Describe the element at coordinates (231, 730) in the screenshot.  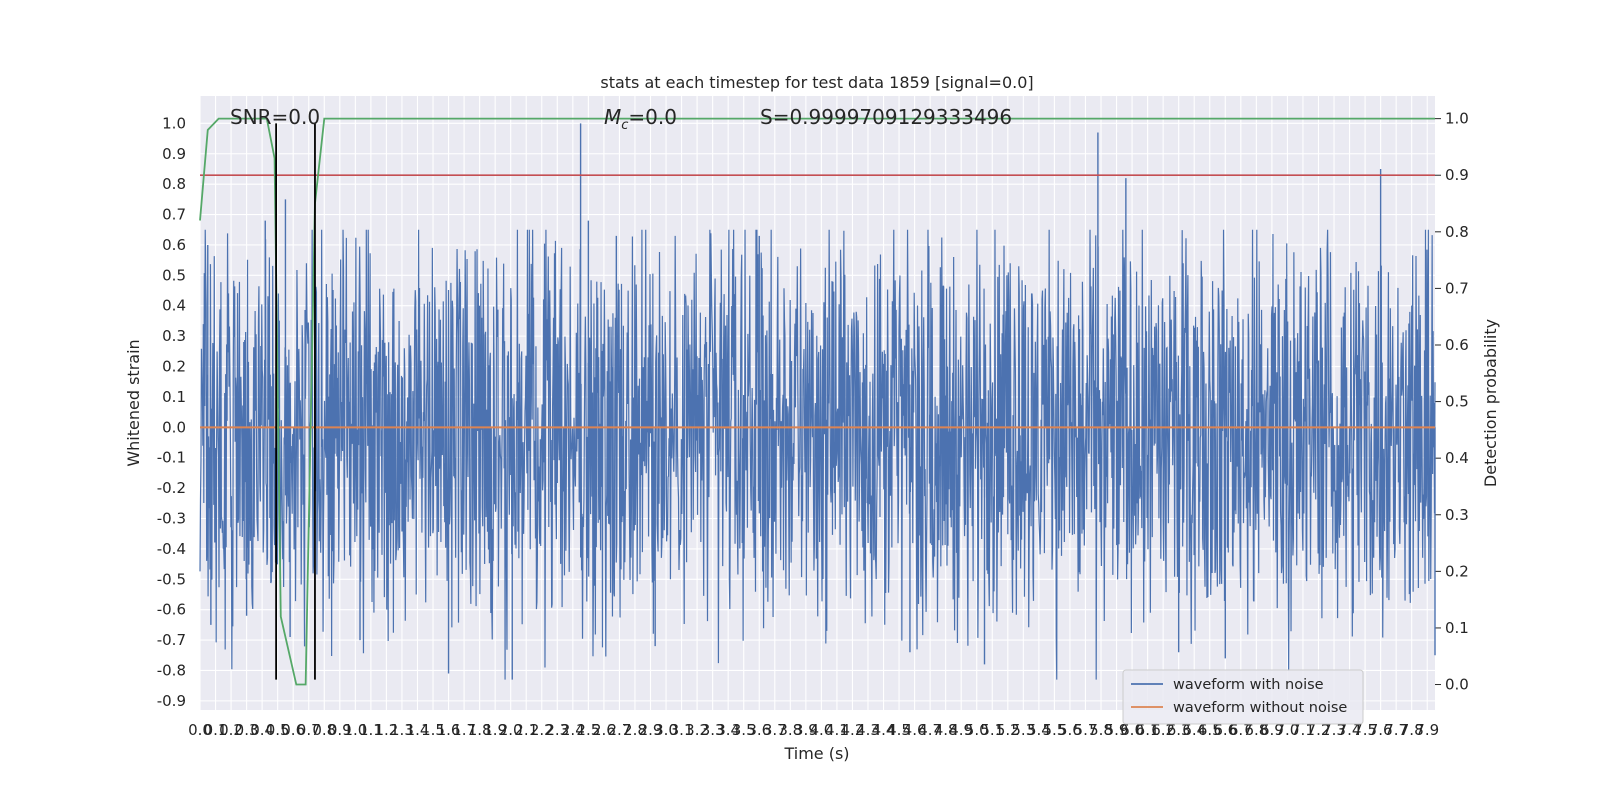
I see `x-tick-label: 0.2` at that location.